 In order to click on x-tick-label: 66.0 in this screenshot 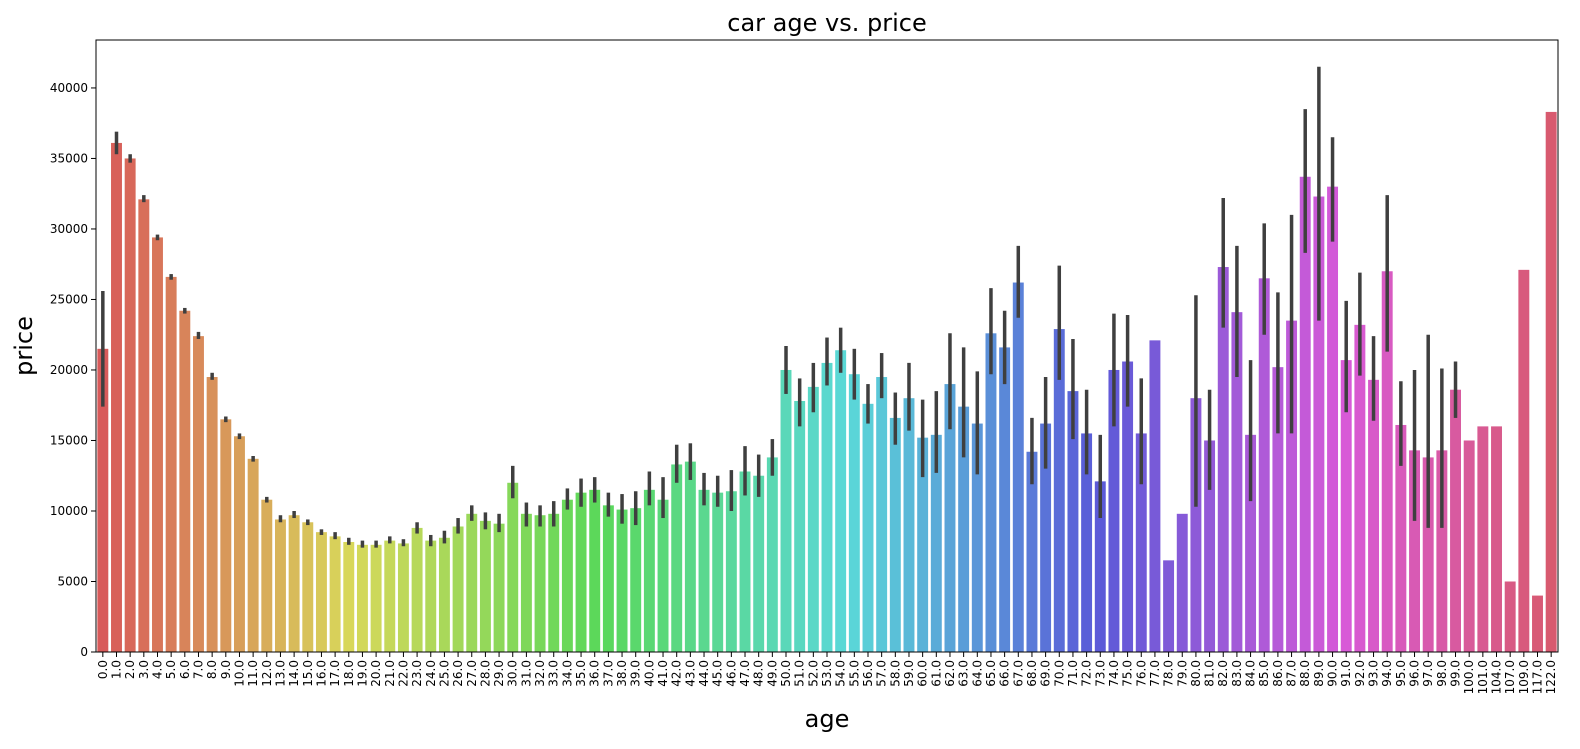, I will do `click(1005, 673)`.